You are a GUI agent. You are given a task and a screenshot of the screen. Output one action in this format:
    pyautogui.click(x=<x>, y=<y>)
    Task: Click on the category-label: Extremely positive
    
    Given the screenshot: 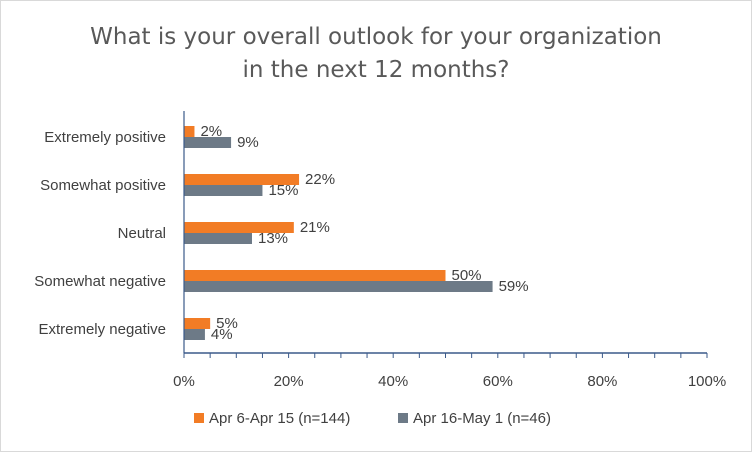 What is the action you would take?
    pyautogui.click(x=105, y=137)
    